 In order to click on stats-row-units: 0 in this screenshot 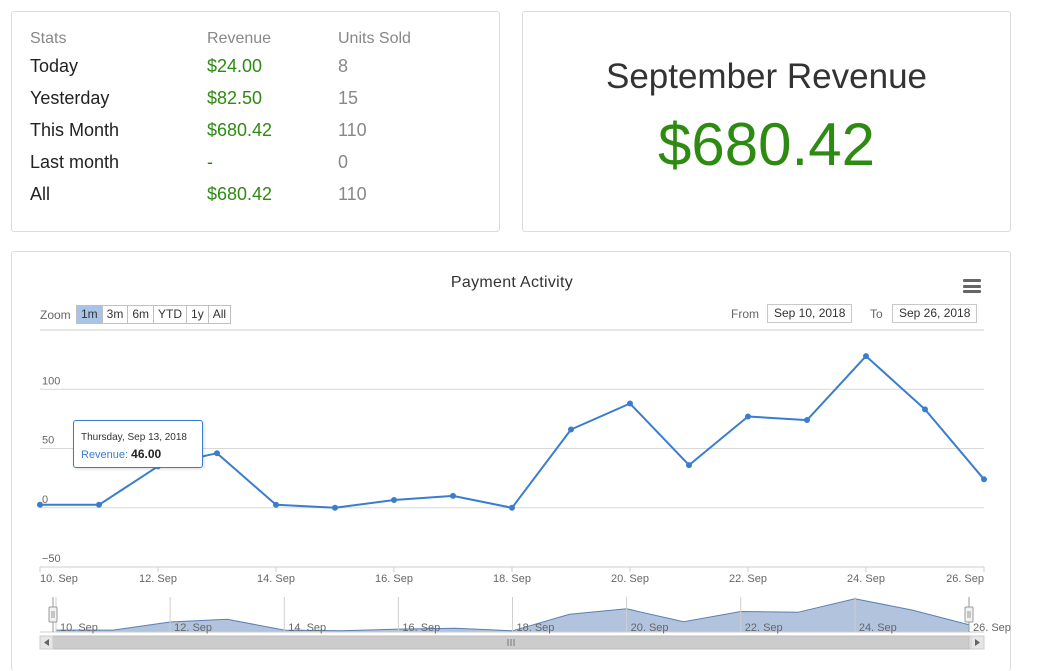, I will do `click(343, 161)`.